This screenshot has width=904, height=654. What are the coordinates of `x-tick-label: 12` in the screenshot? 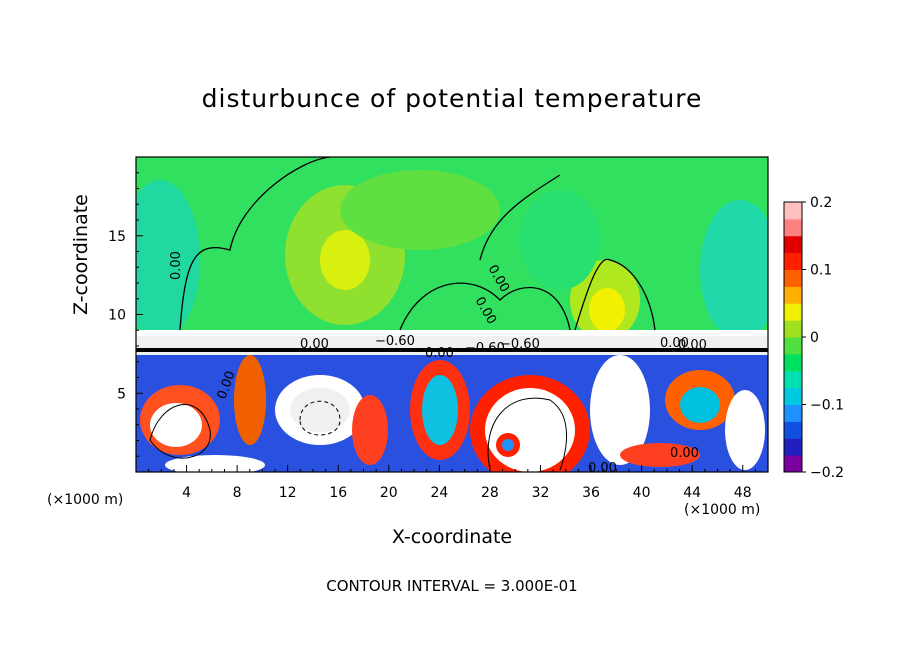 It's located at (288, 493).